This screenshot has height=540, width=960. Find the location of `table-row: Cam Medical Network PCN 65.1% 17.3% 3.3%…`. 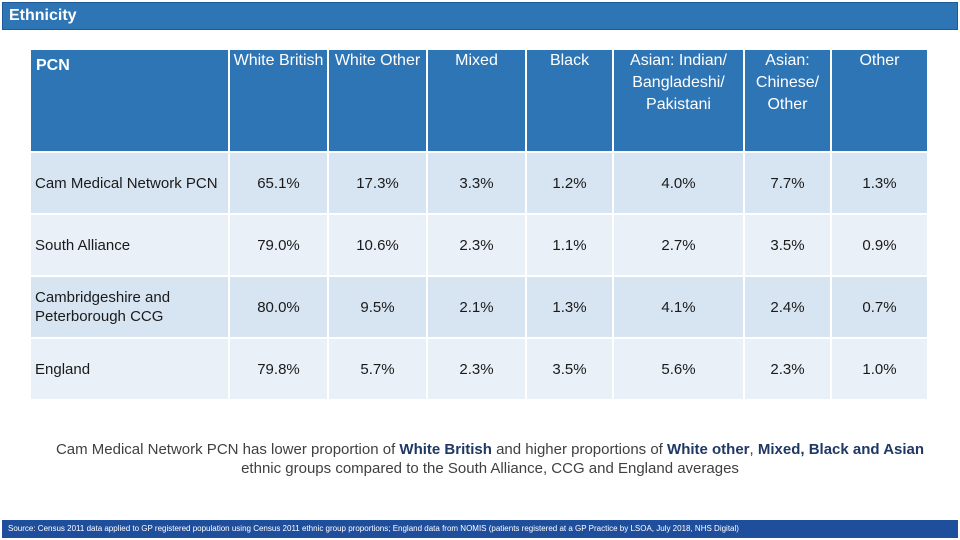

table-row: Cam Medical Network PCN 65.1% 17.3% 3.3%… is located at coordinates (480, 183).